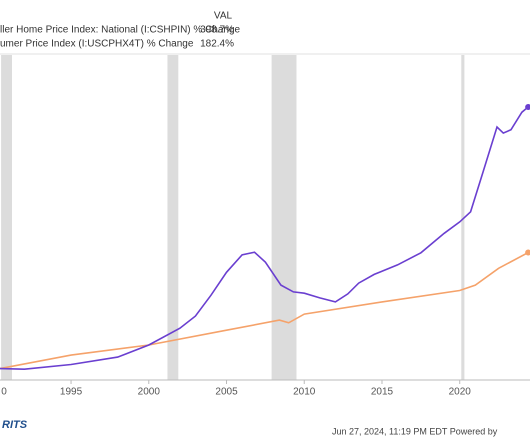 This screenshot has height=442, width=530. What do you see at coordinates (226, 392) in the screenshot?
I see `x-tick-label: 2005` at bounding box center [226, 392].